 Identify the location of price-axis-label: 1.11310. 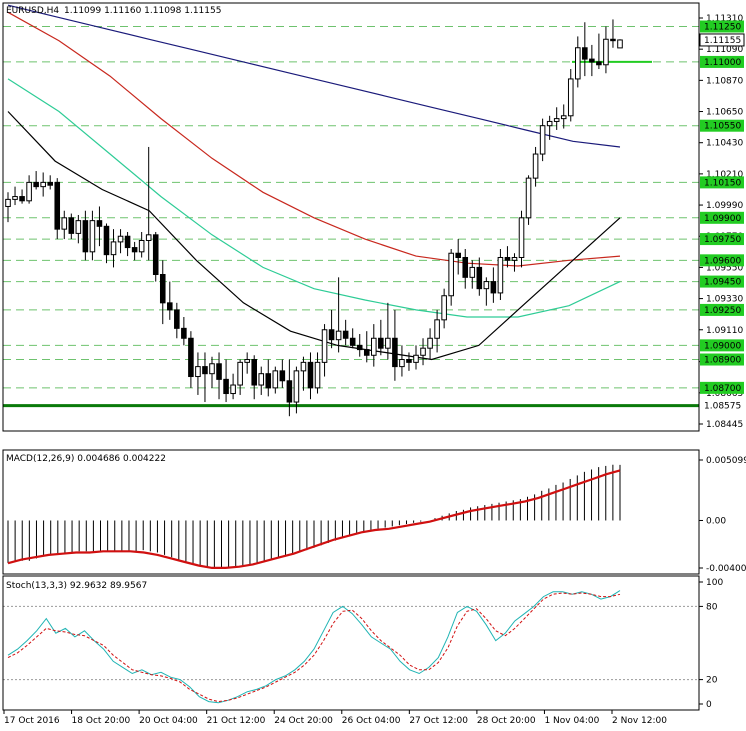
(724, 19).